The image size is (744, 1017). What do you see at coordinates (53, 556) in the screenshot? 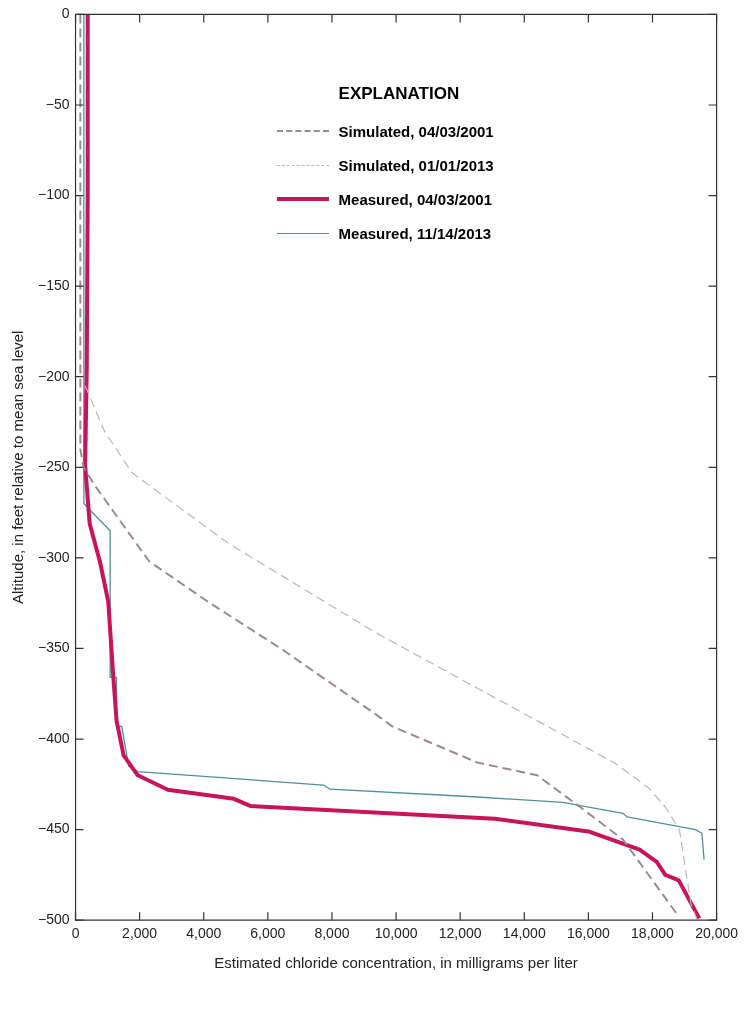
I see `y-tick-label: −300` at bounding box center [53, 556].